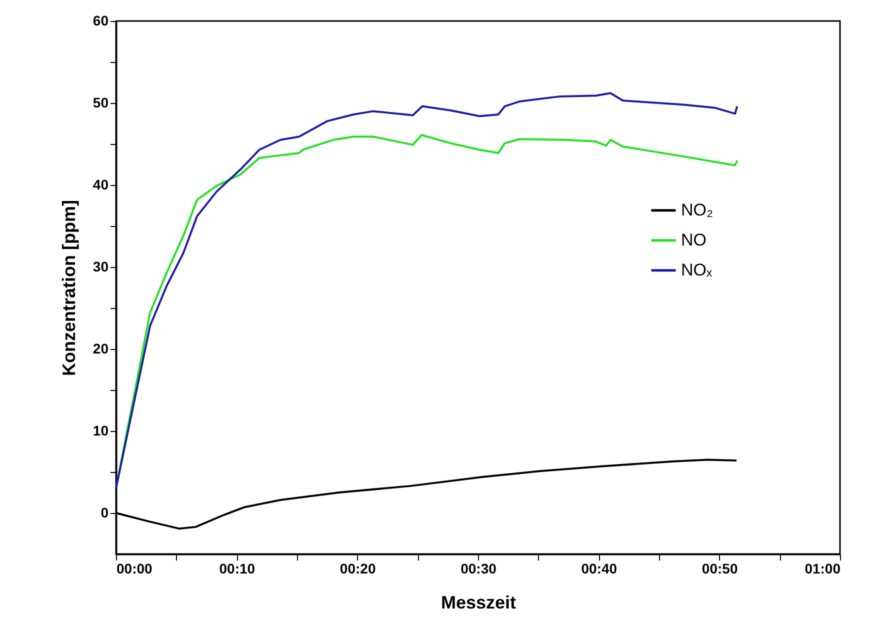 This screenshot has width=871, height=636. What do you see at coordinates (693, 240) in the screenshot?
I see `legend-label: NO` at bounding box center [693, 240].